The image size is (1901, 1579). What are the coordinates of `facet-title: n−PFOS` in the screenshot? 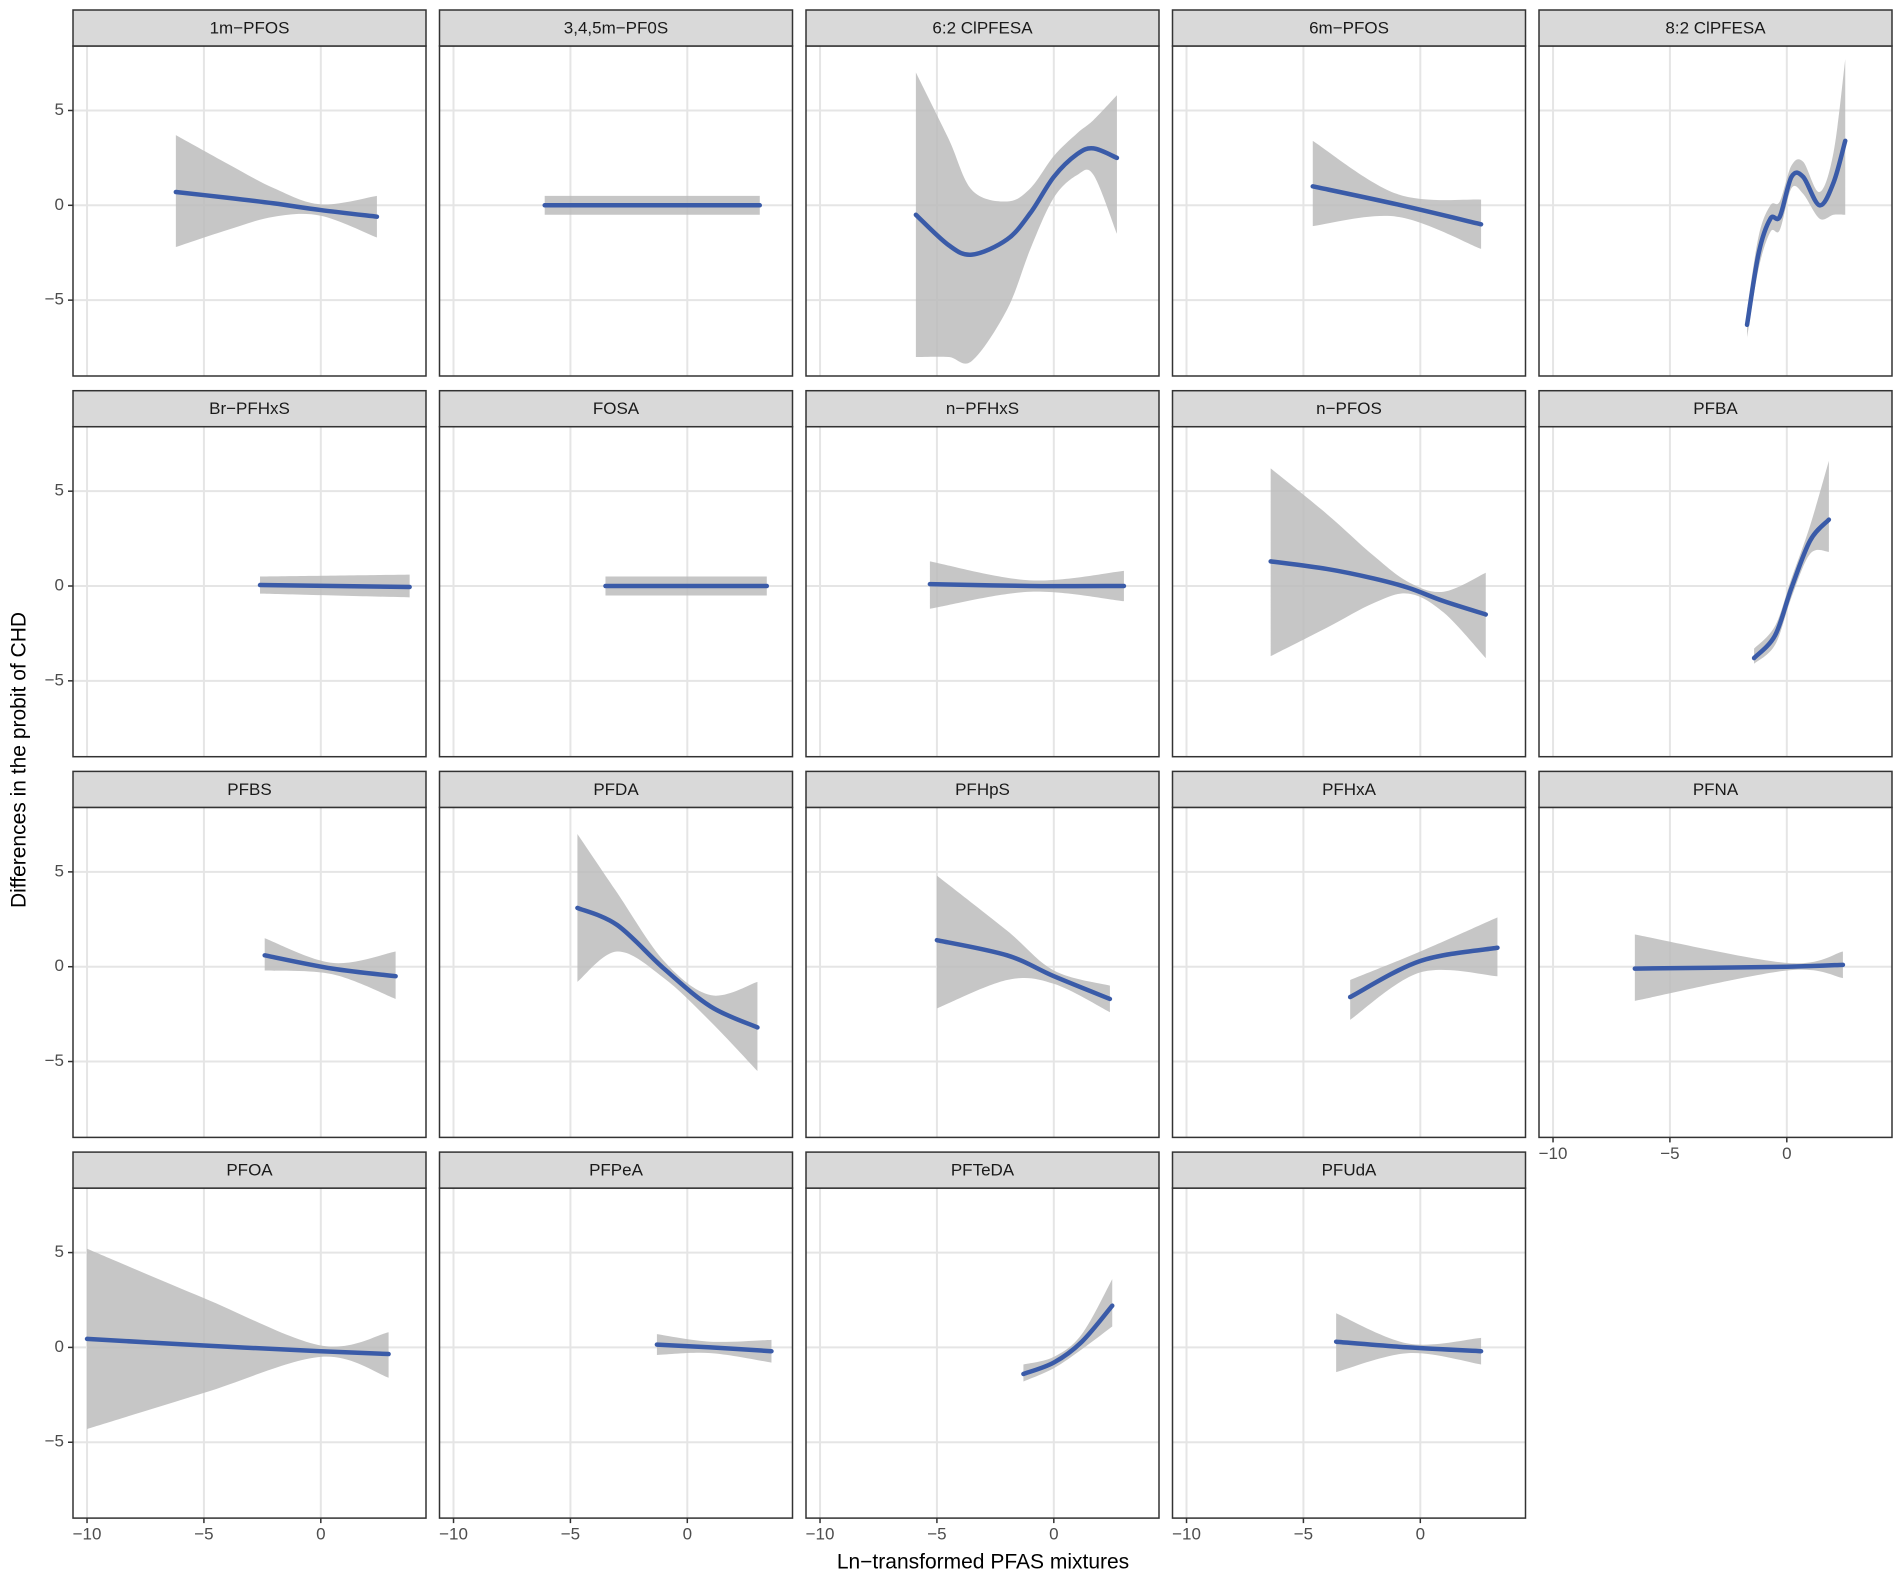 It's located at (1349, 408).